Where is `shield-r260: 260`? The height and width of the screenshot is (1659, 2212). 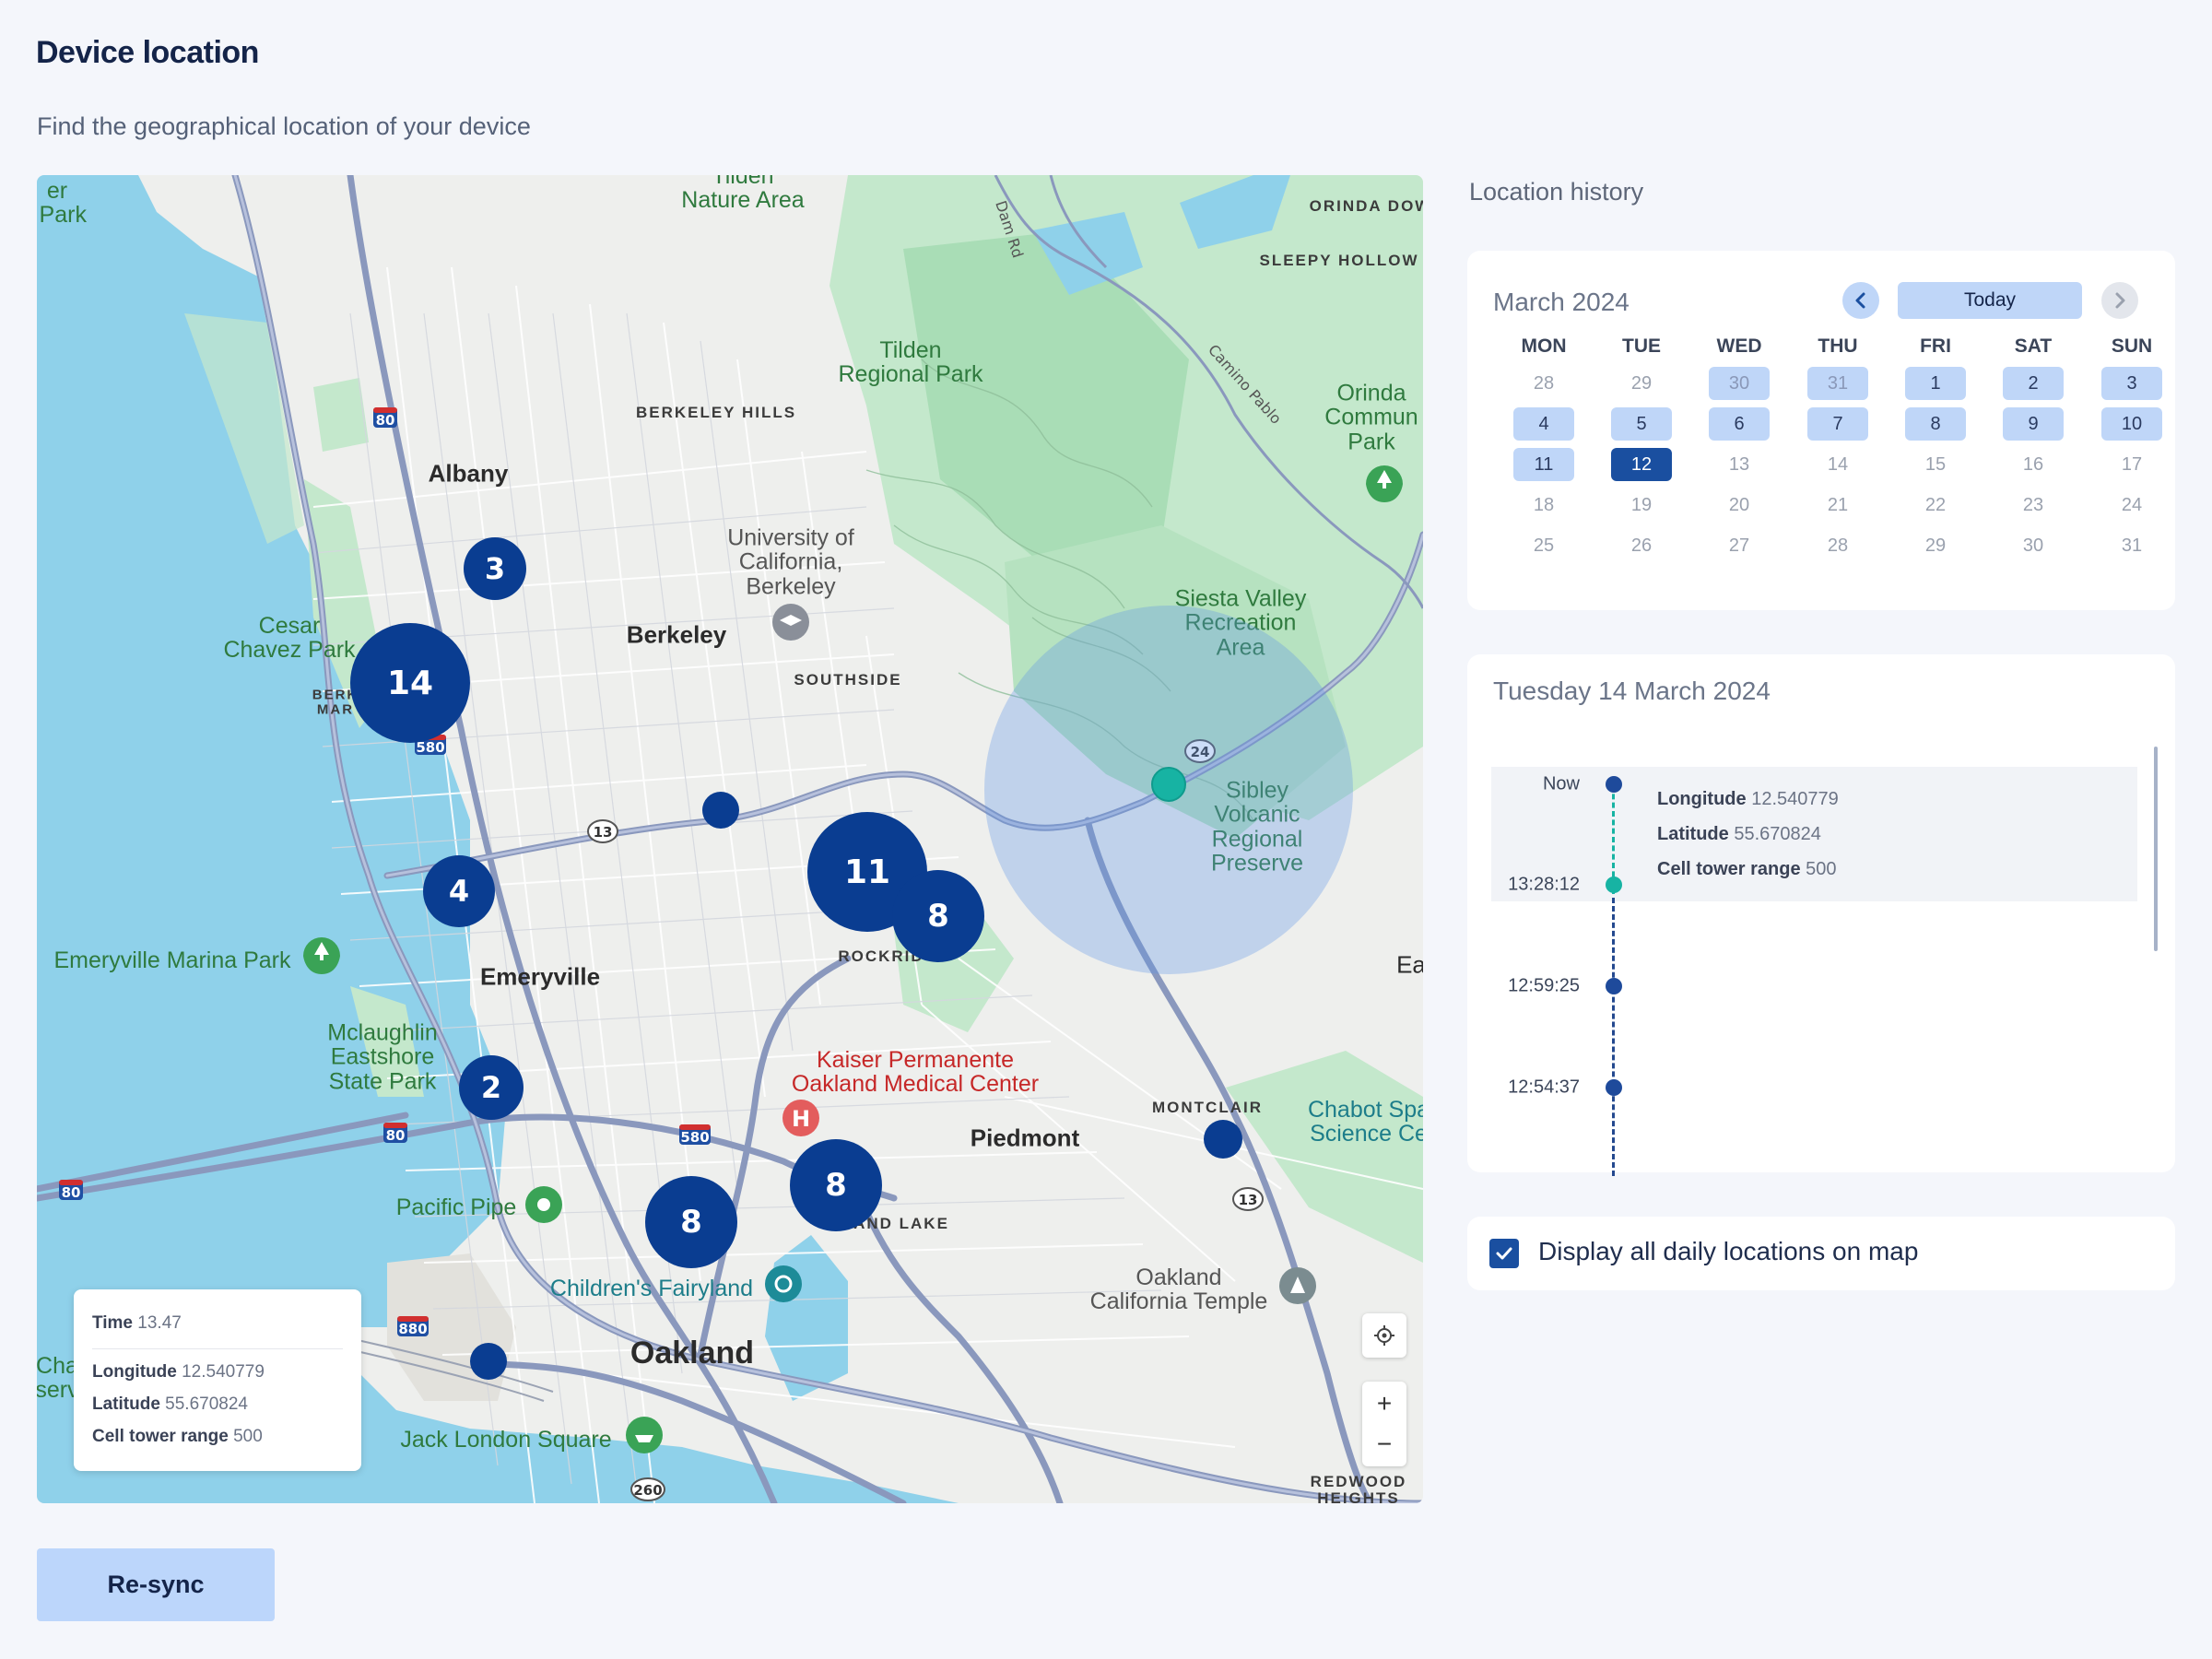
shield-r260: 260 is located at coordinates (647, 1489).